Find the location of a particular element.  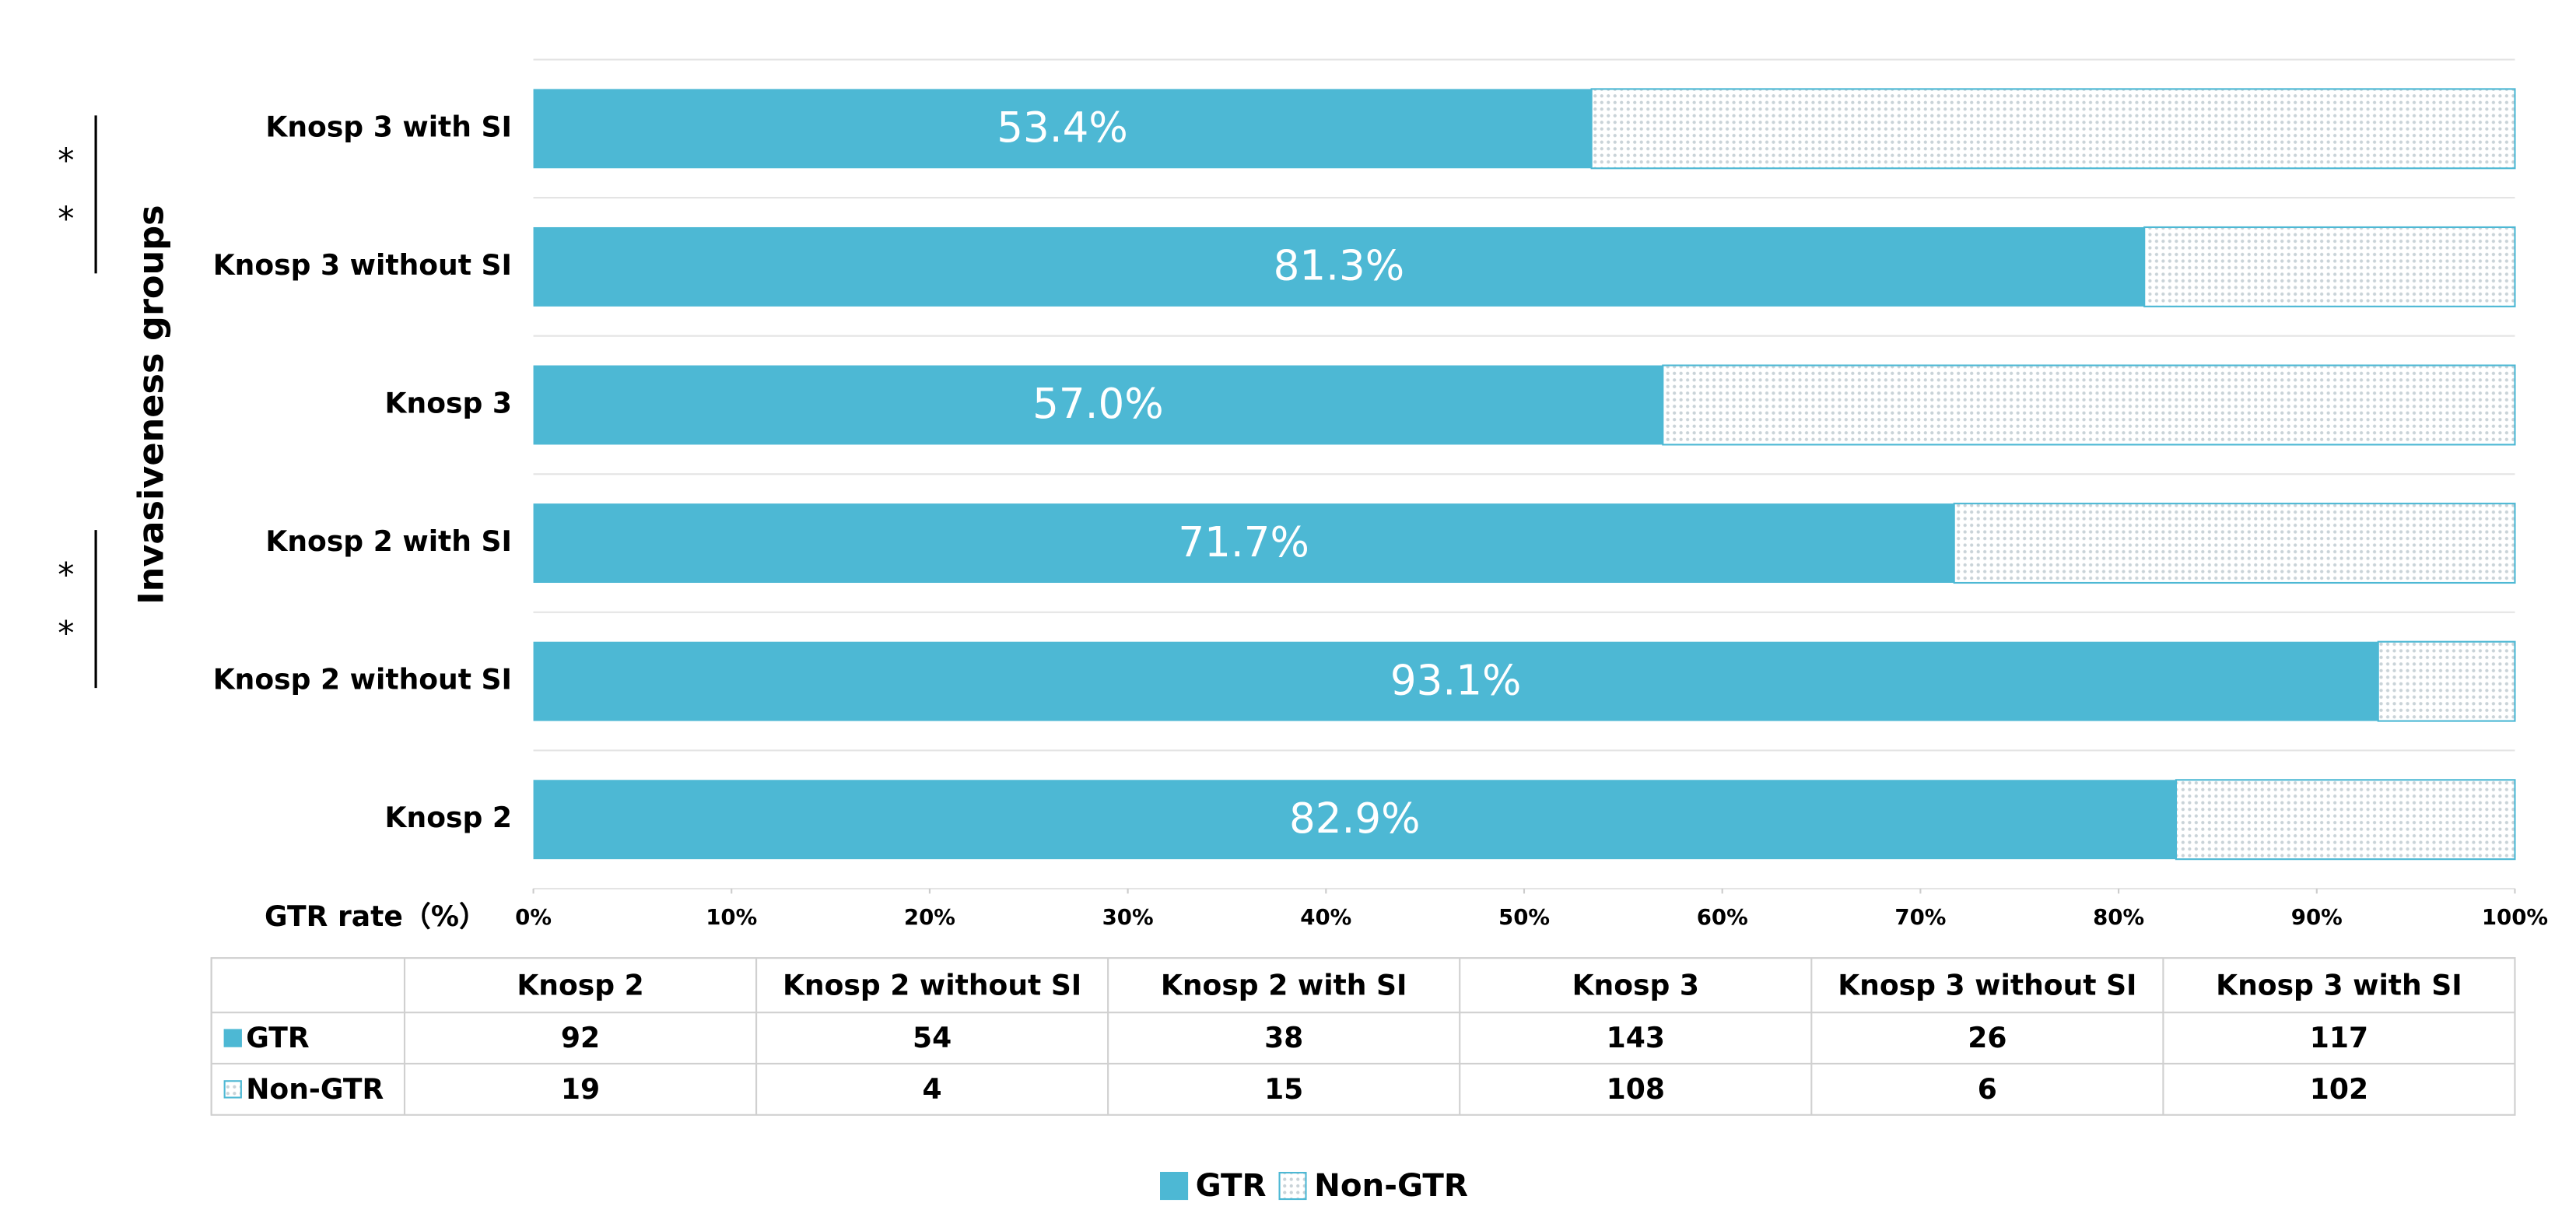

table-header: Knosp 3 with SI is located at coordinates (2339, 985).